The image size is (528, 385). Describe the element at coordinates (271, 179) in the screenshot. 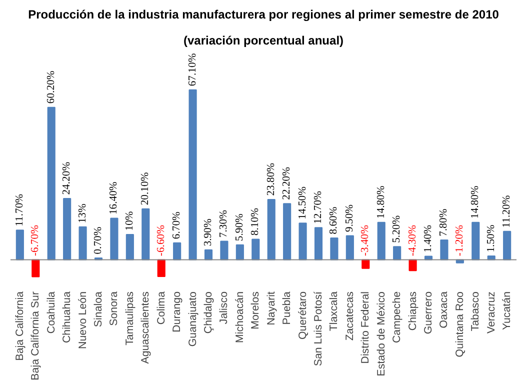

I see `data-label: 23.80%` at that location.